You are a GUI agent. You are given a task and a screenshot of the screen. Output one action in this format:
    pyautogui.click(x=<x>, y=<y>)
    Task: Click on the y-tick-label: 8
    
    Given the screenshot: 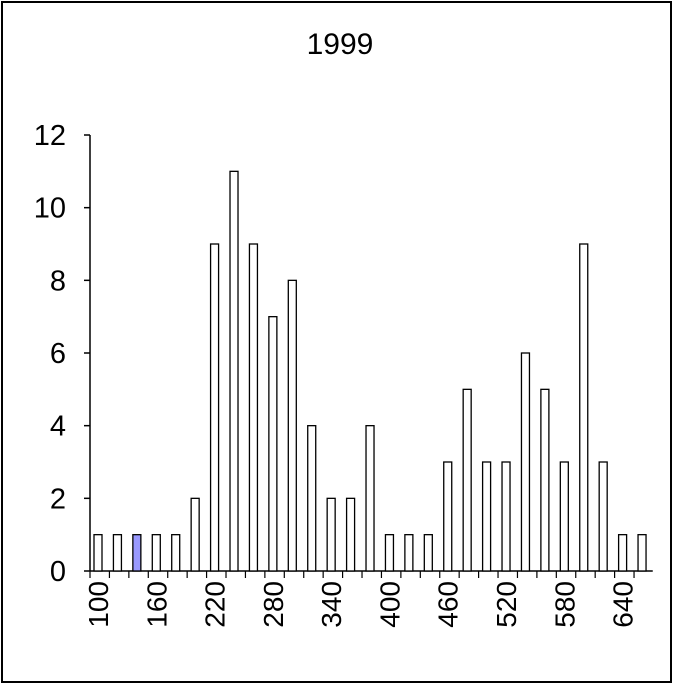 What is the action you would take?
    pyautogui.click(x=58, y=281)
    